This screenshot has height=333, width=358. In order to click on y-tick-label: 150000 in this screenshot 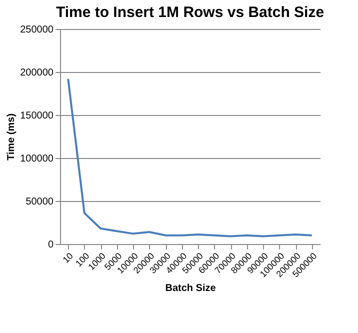, I will do `click(37, 116)`.